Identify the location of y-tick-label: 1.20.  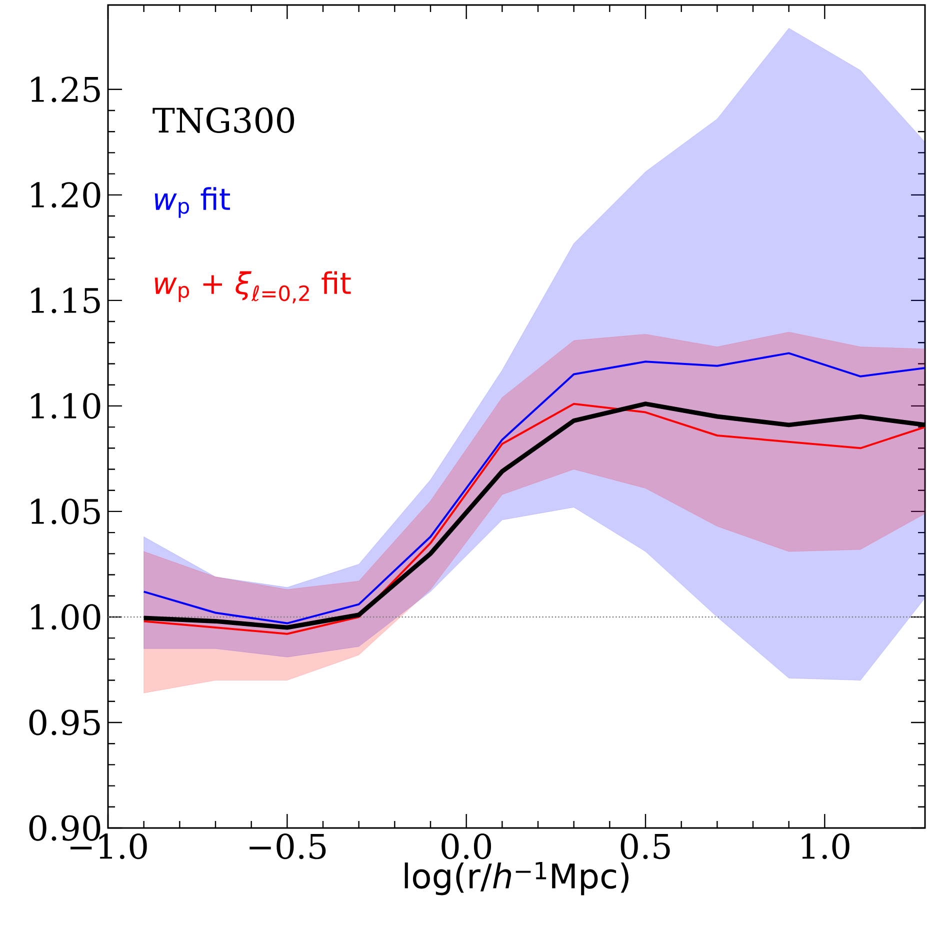
(65, 195).